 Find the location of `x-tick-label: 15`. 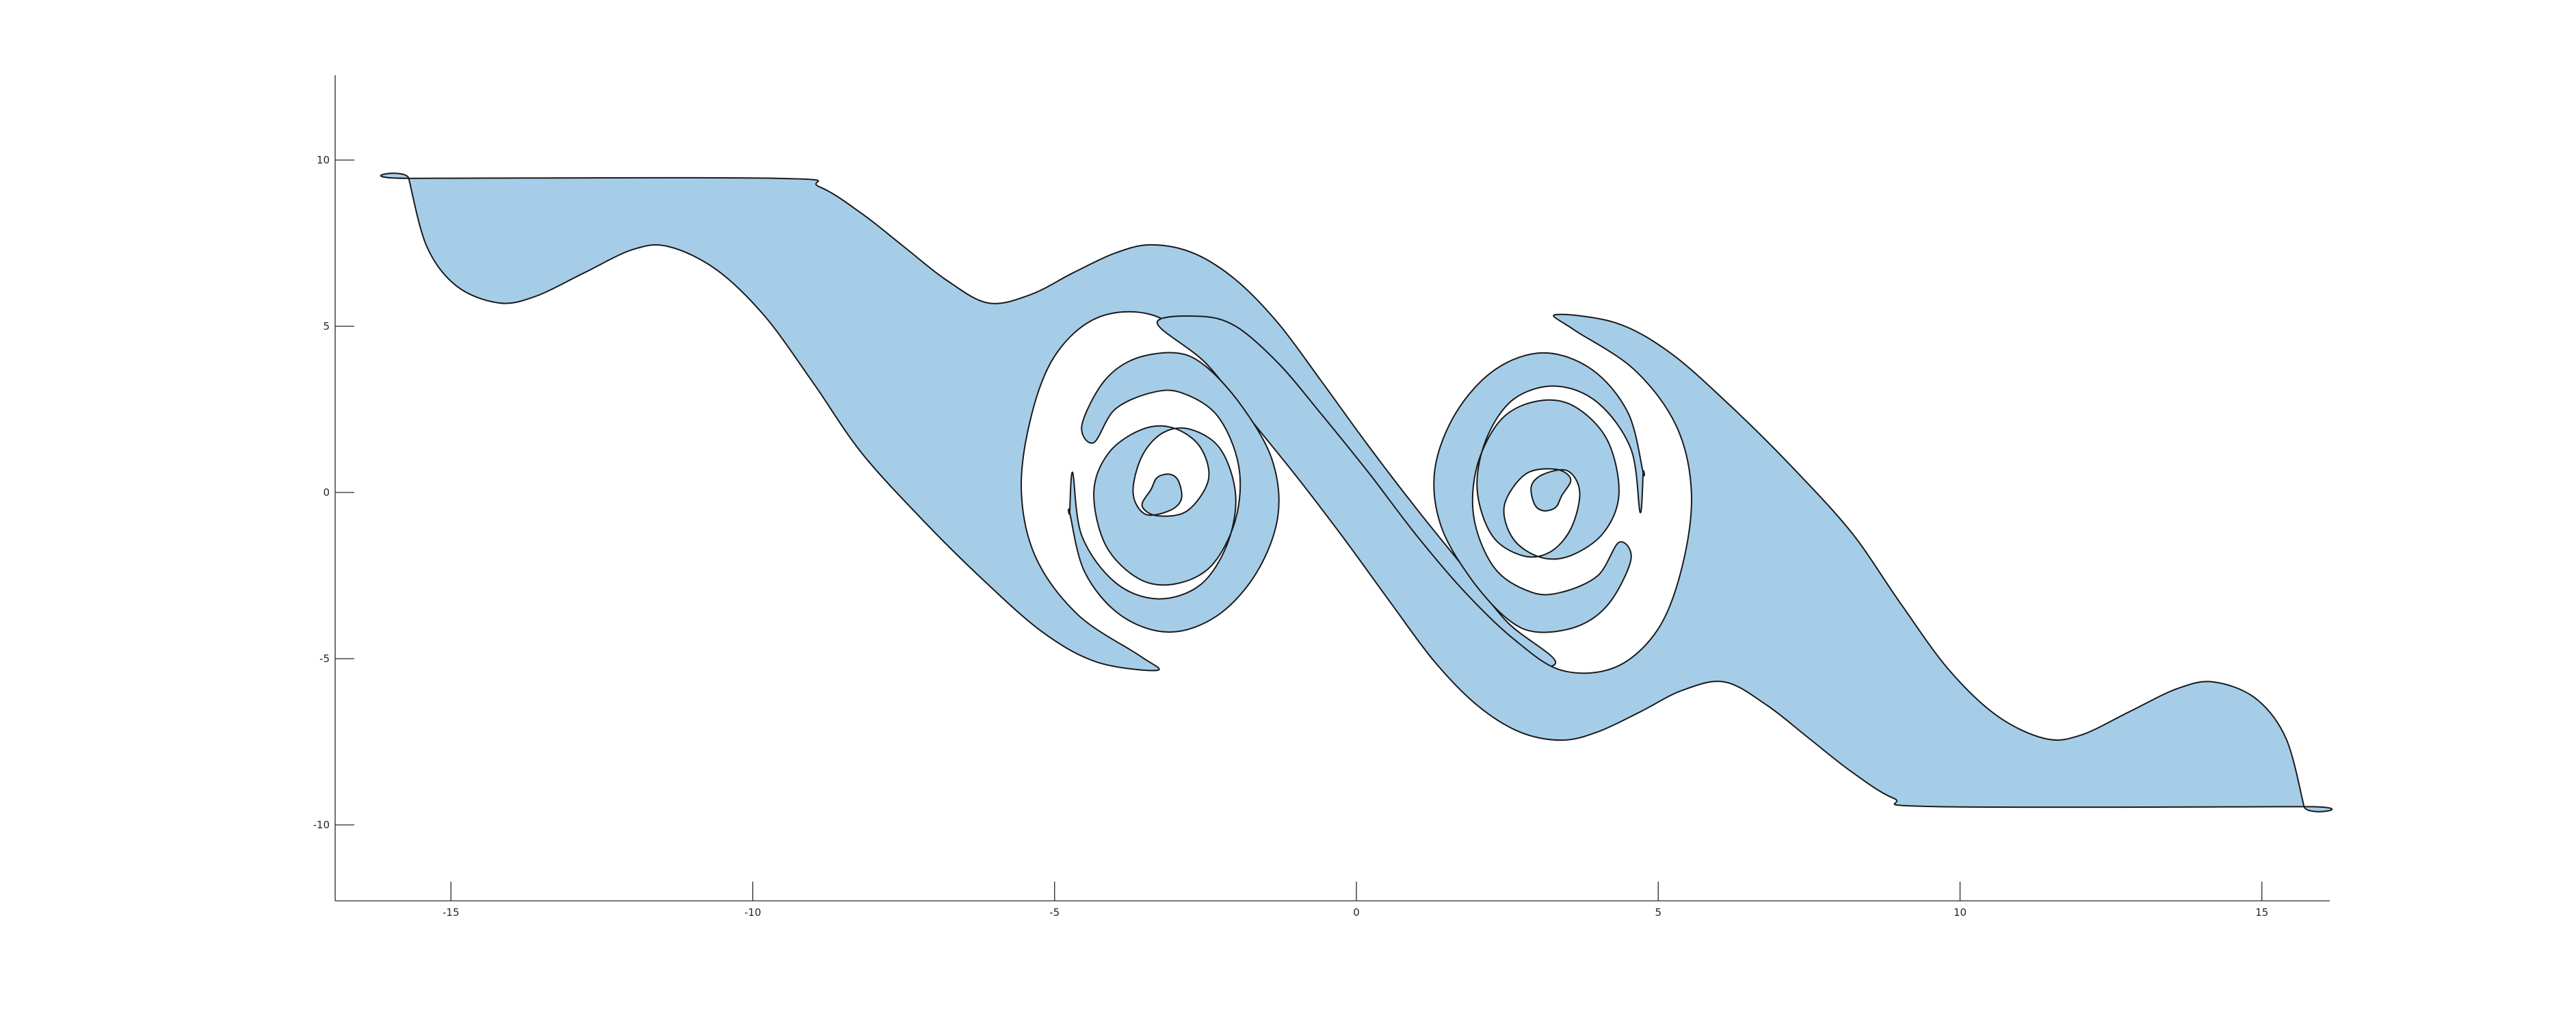

x-tick-label: 15 is located at coordinates (2261, 912).